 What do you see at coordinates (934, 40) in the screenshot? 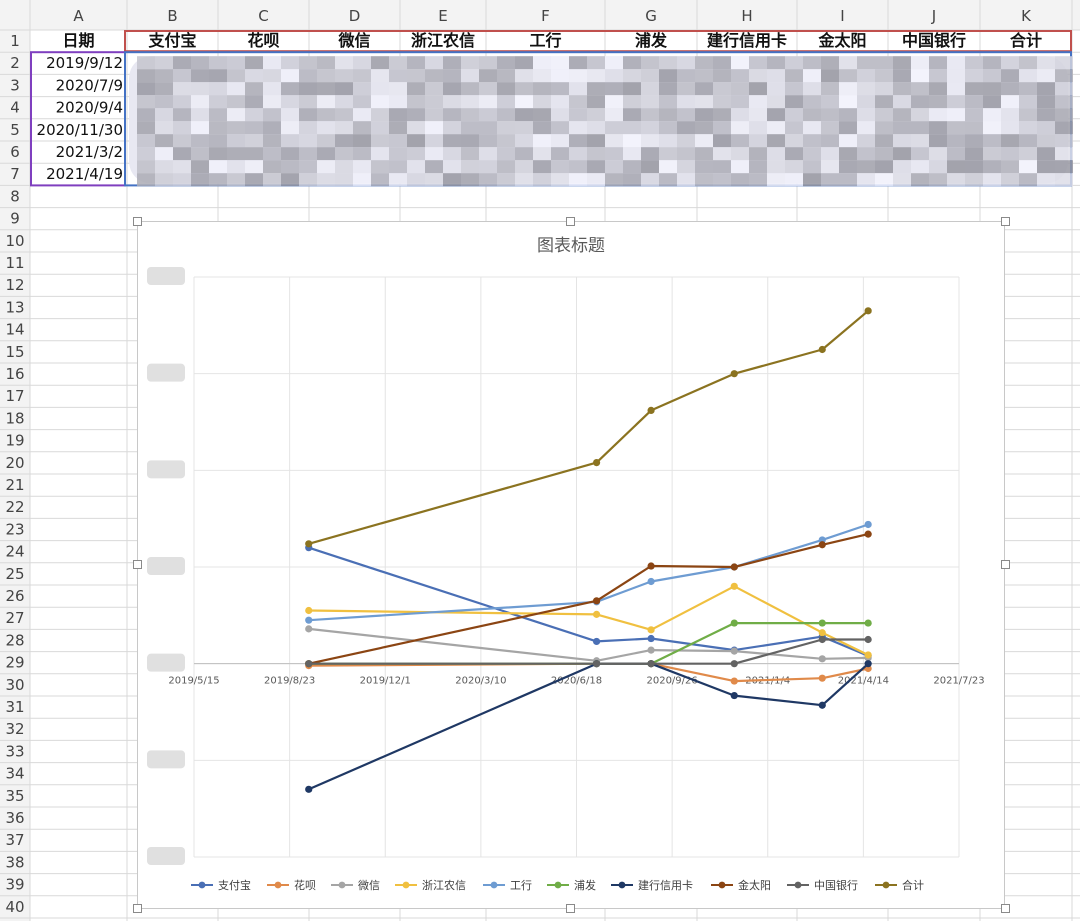
I see `header-cell: 中国银行` at bounding box center [934, 40].